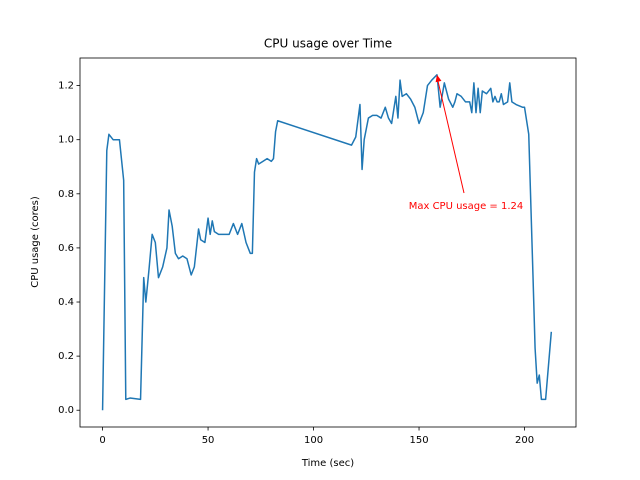  What do you see at coordinates (66, 86) in the screenshot?
I see `y-tick-label: 1.2` at bounding box center [66, 86].